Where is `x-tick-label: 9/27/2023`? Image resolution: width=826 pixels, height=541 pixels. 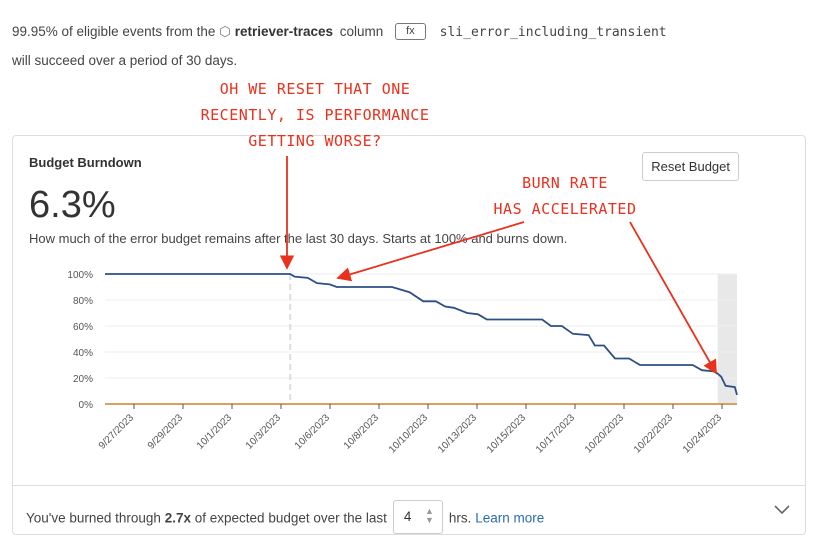 x-tick-label: 9/27/2023 is located at coordinates (117, 432).